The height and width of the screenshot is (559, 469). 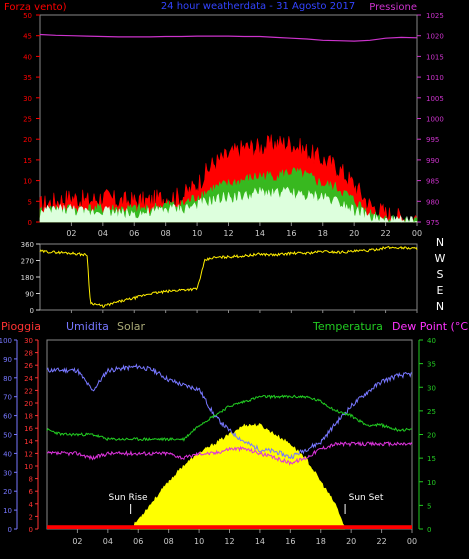 I want to click on wind-axis-tick-label: 40, so click(x=27, y=57).